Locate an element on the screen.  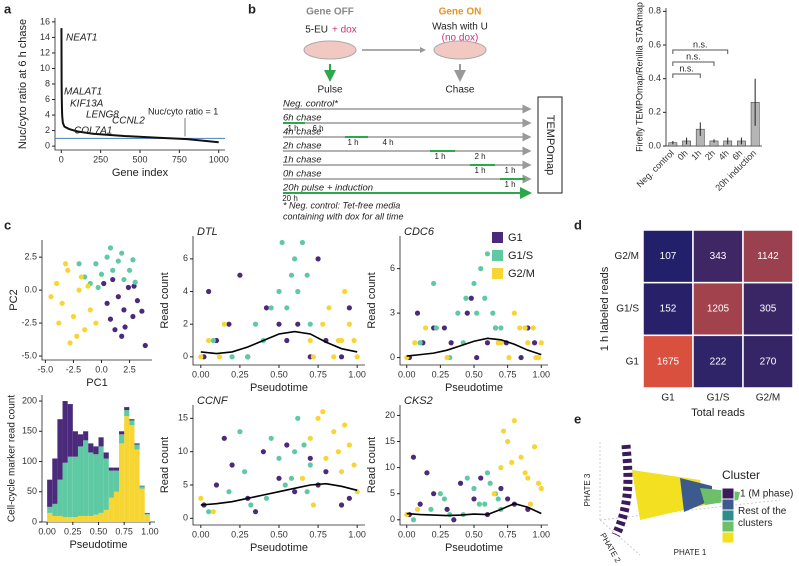
y-tick-label: 6 is located at coordinates (47, 99).